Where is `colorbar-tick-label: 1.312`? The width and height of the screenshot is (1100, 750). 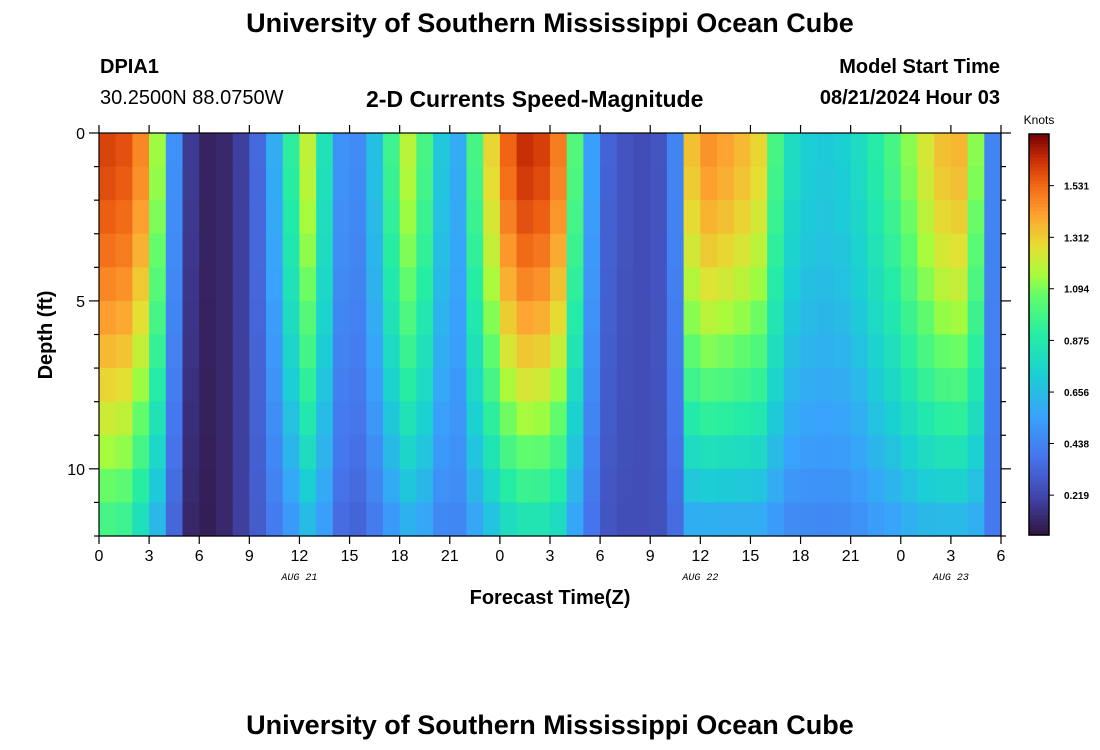 colorbar-tick-label: 1.312 is located at coordinates (1076, 238).